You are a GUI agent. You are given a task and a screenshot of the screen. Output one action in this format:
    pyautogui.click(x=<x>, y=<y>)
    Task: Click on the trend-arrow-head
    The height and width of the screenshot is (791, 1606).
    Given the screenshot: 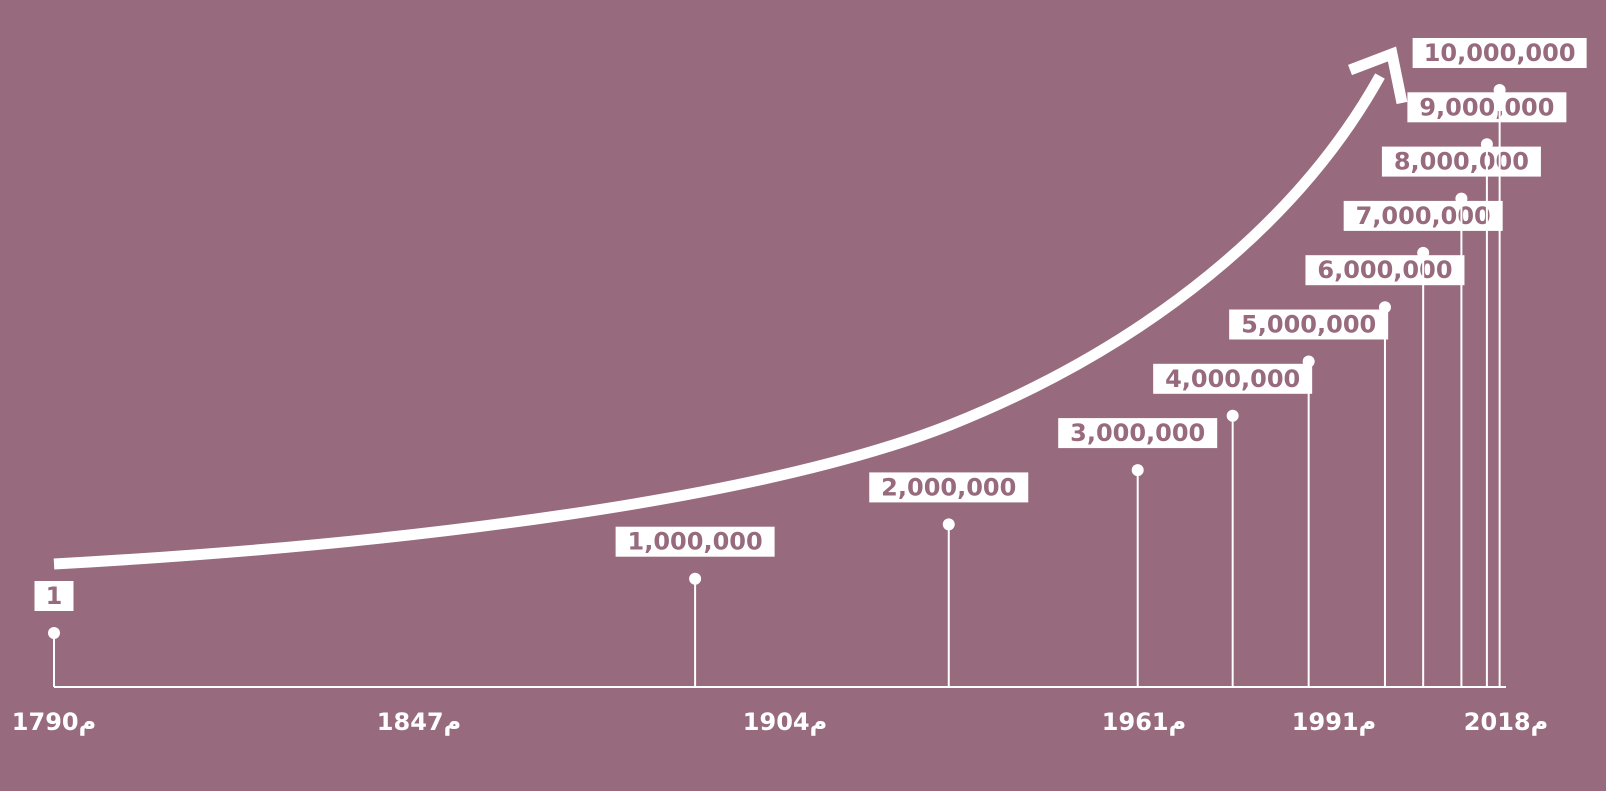 What is the action you would take?
    pyautogui.click(x=1378, y=75)
    